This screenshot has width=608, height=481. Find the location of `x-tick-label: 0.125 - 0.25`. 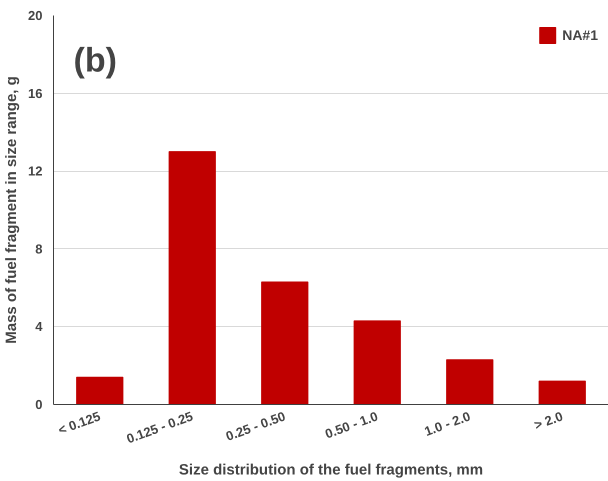

x-tick-label: 0.125 - 0.25 is located at coordinates (159, 427).